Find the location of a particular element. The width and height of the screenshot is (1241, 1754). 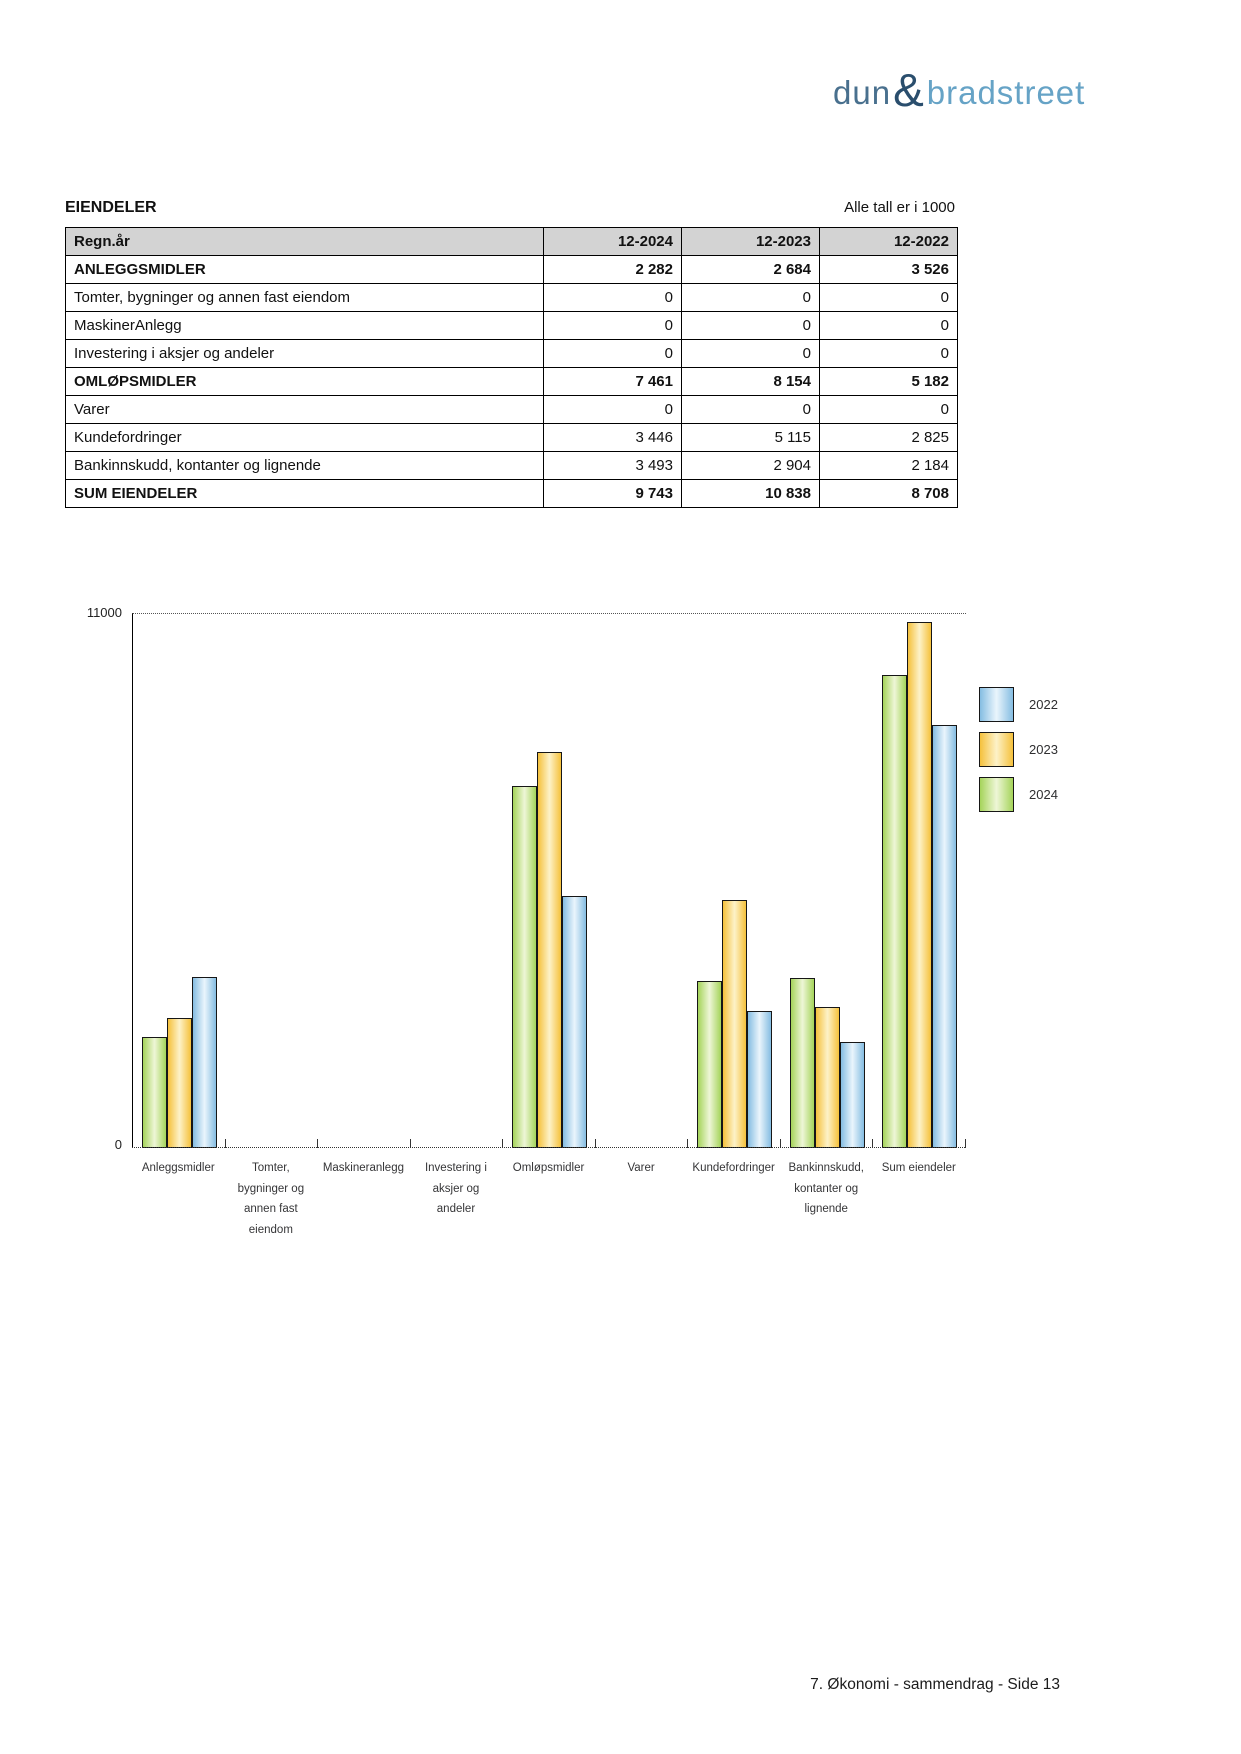

x-axis-label-line: eiendom is located at coordinates (270, 1229).